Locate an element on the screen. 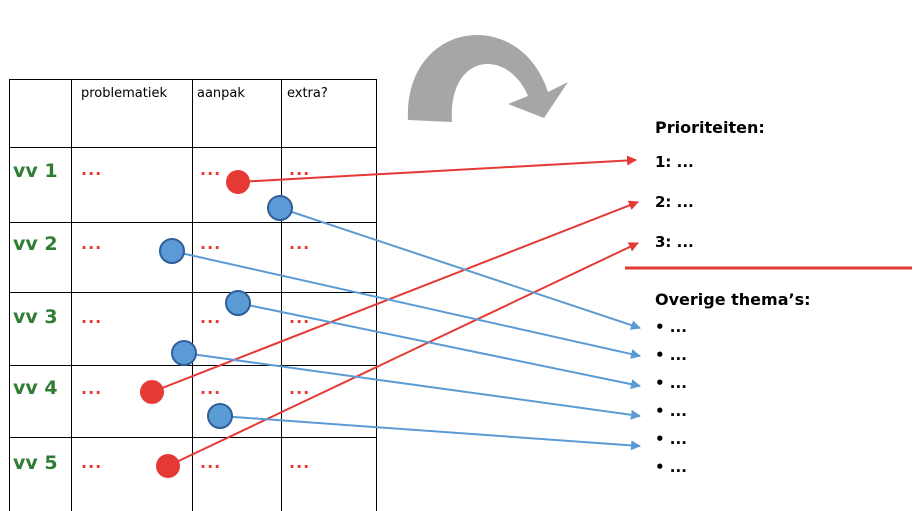 The image size is (915, 511). other-themes-title: Overige thema’s: is located at coordinates (733, 299).